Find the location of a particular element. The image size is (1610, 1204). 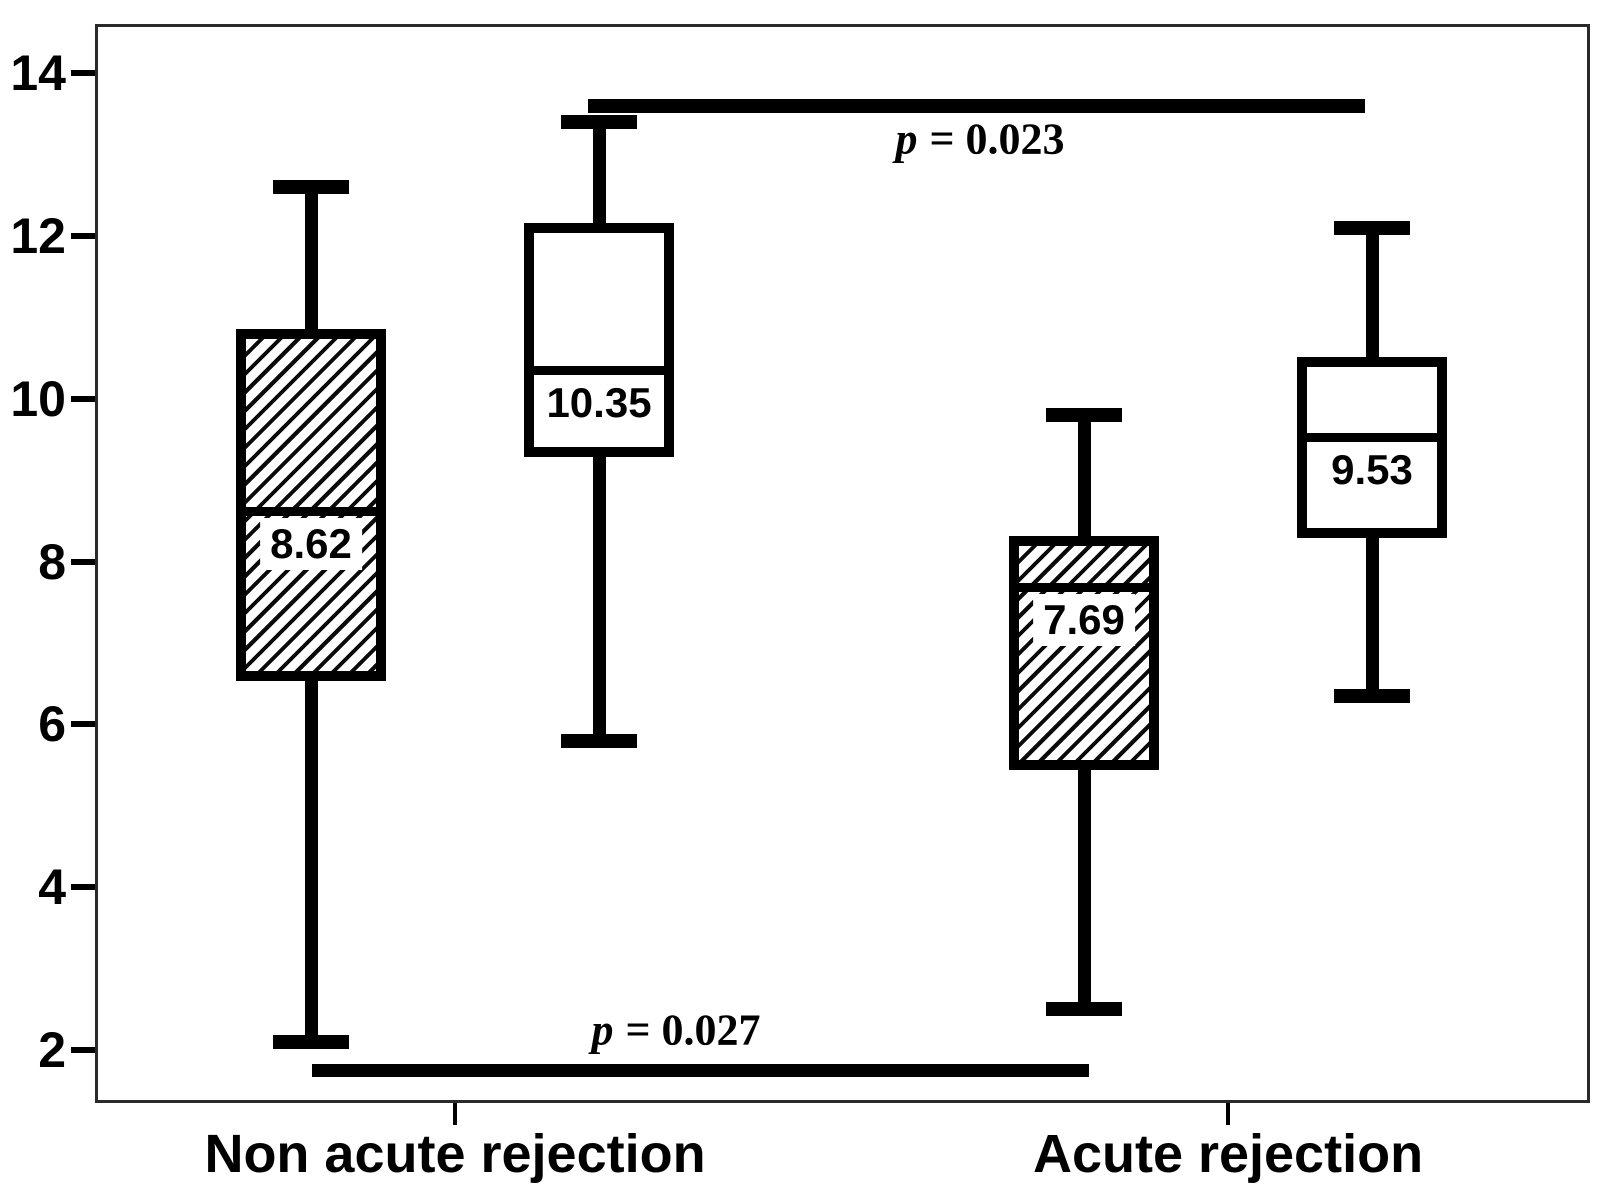

y-axis-tick-label: 4 is located at coordinates (52, 887).